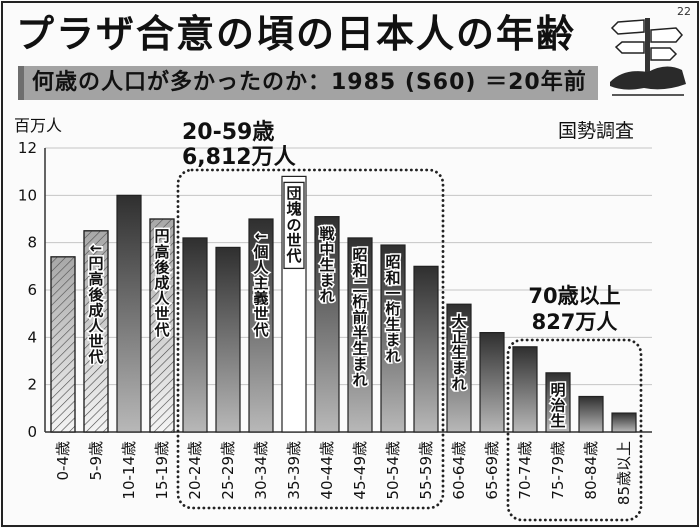 The image size is (700, 528). I want to click on bar-75-79歳, so click(558, 402).